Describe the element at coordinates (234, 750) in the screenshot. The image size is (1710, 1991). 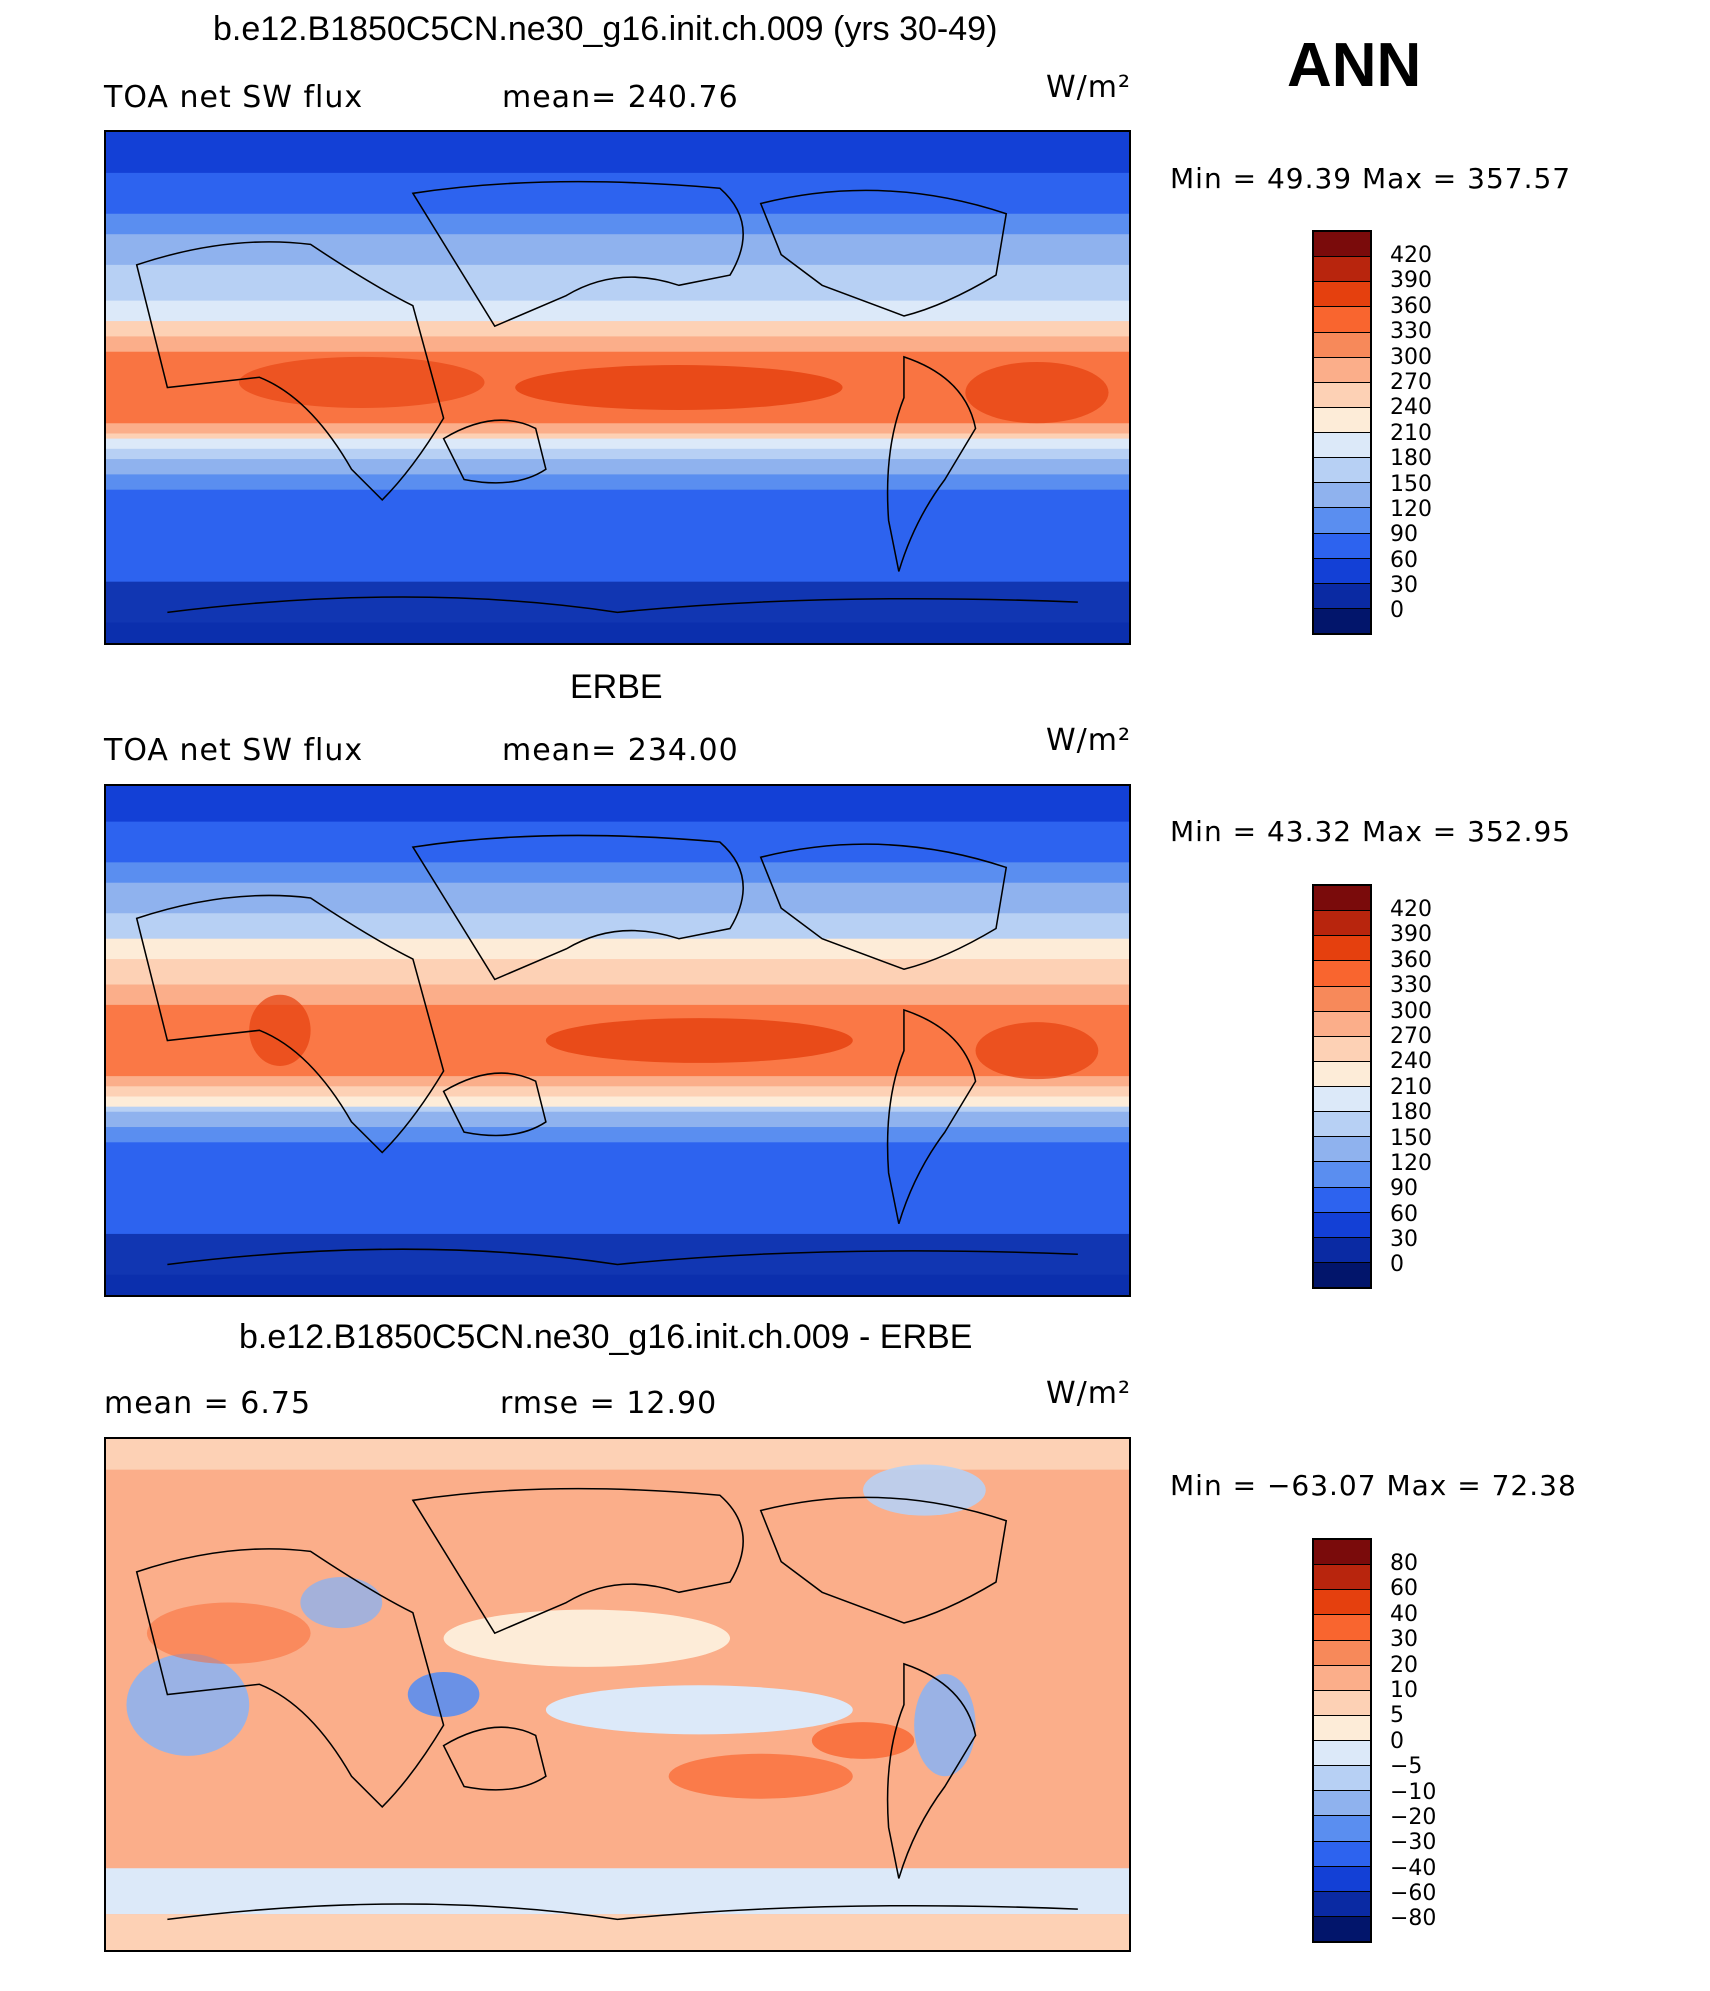
I see `panel2-variable-label: TOA net SW flux` at that location.